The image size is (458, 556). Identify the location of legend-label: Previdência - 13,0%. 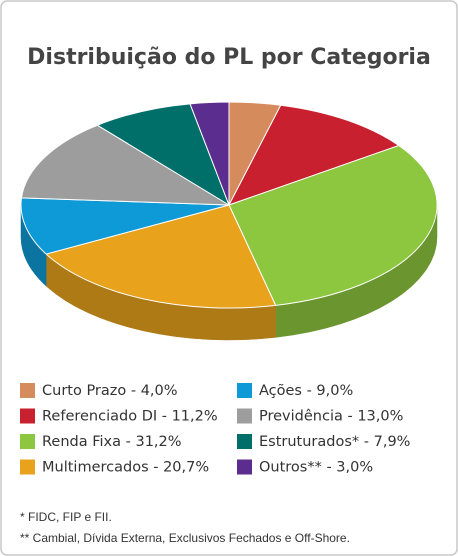
(331, 417).